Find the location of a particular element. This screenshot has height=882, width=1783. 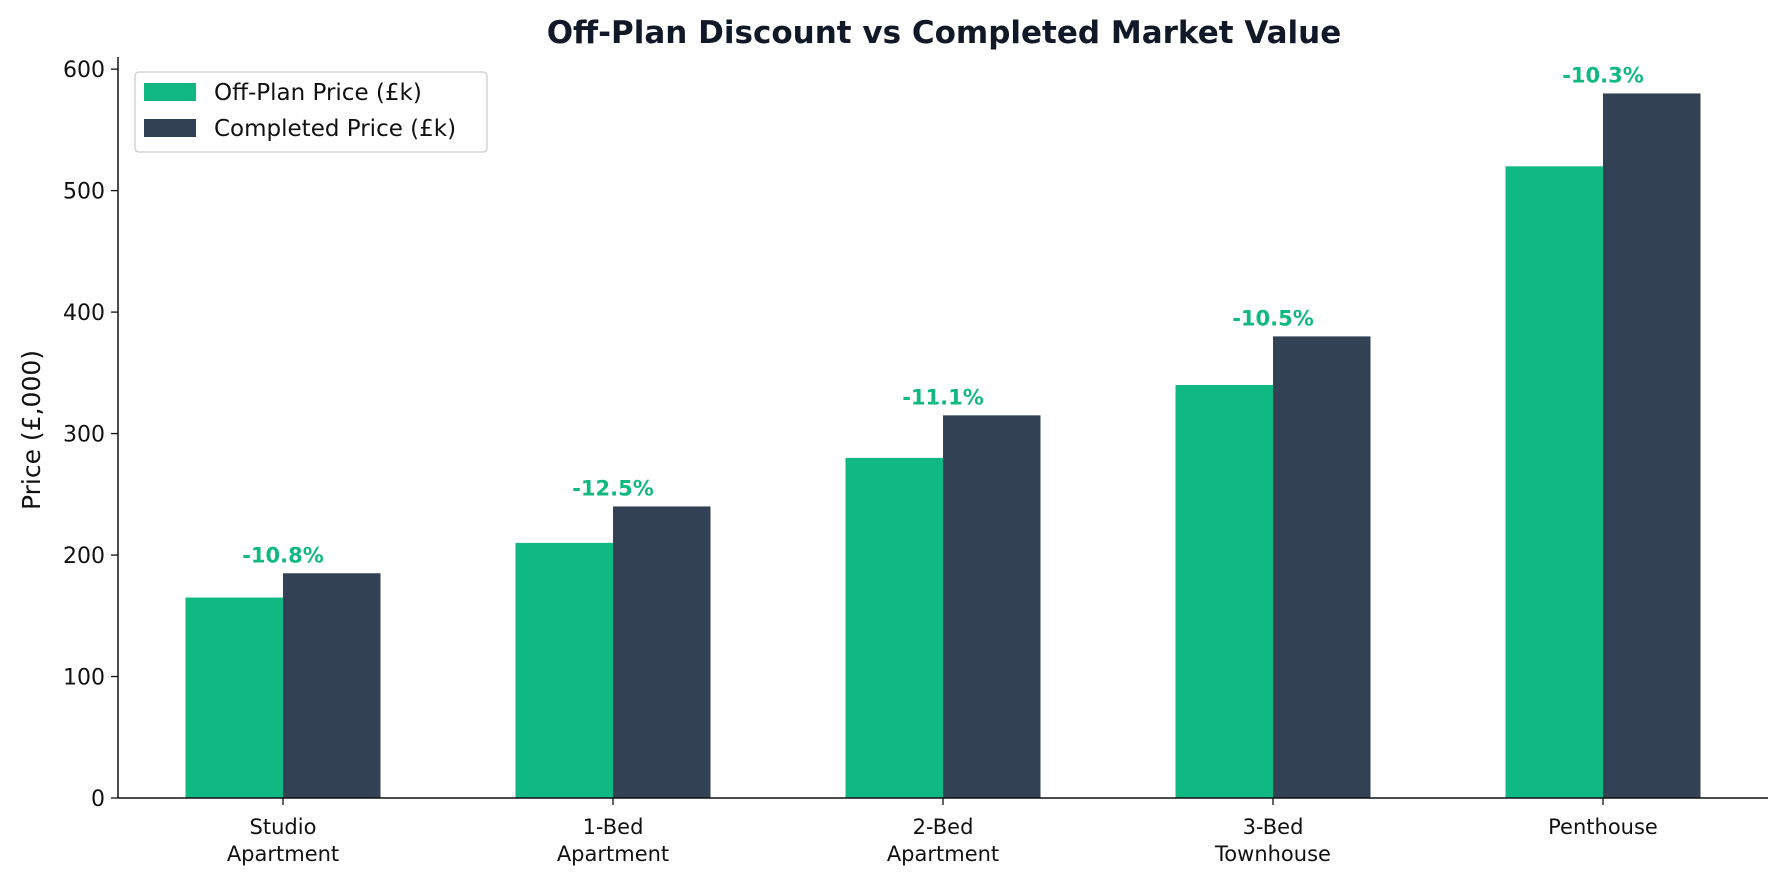

x-tick-label-0-0: Studio is located at coordinates (283, 827).